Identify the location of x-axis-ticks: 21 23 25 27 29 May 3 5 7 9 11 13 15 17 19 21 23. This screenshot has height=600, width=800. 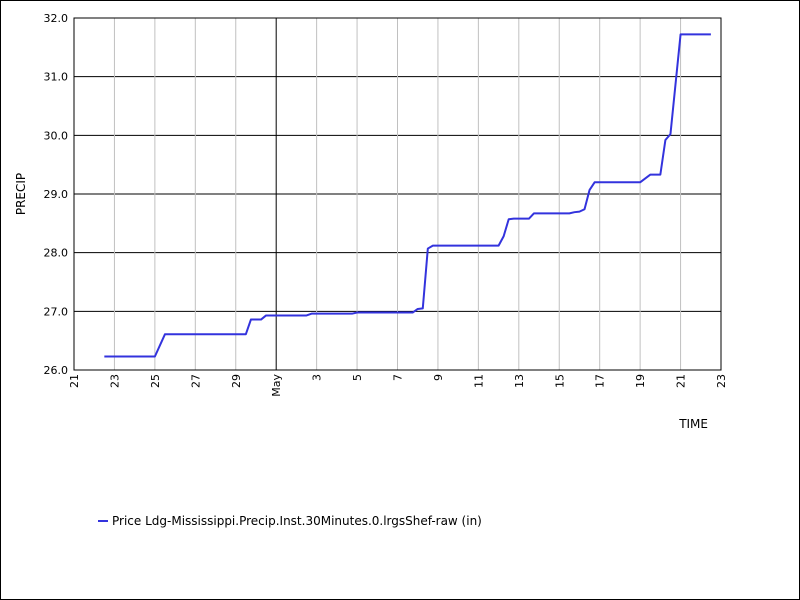
(398, 385).